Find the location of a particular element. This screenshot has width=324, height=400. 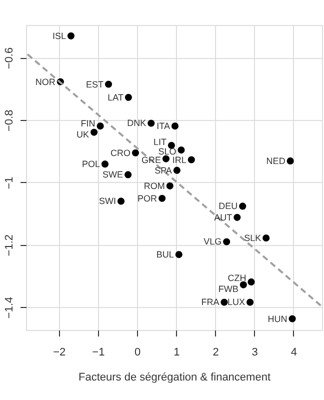

annotation: BUL is located at coordinates (165, 255).